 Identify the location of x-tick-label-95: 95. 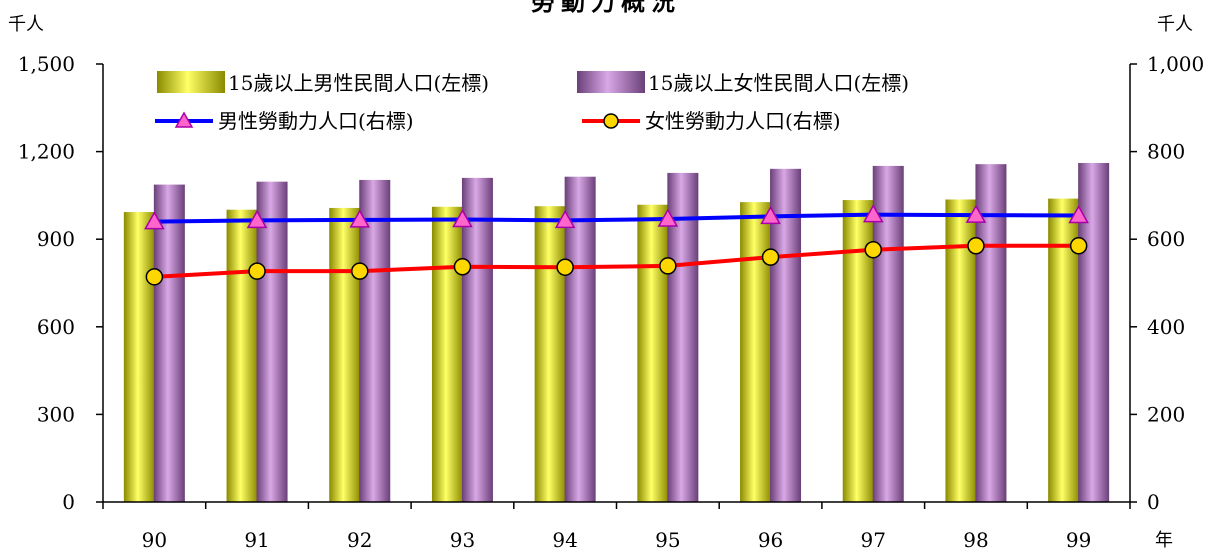
(667, 540).